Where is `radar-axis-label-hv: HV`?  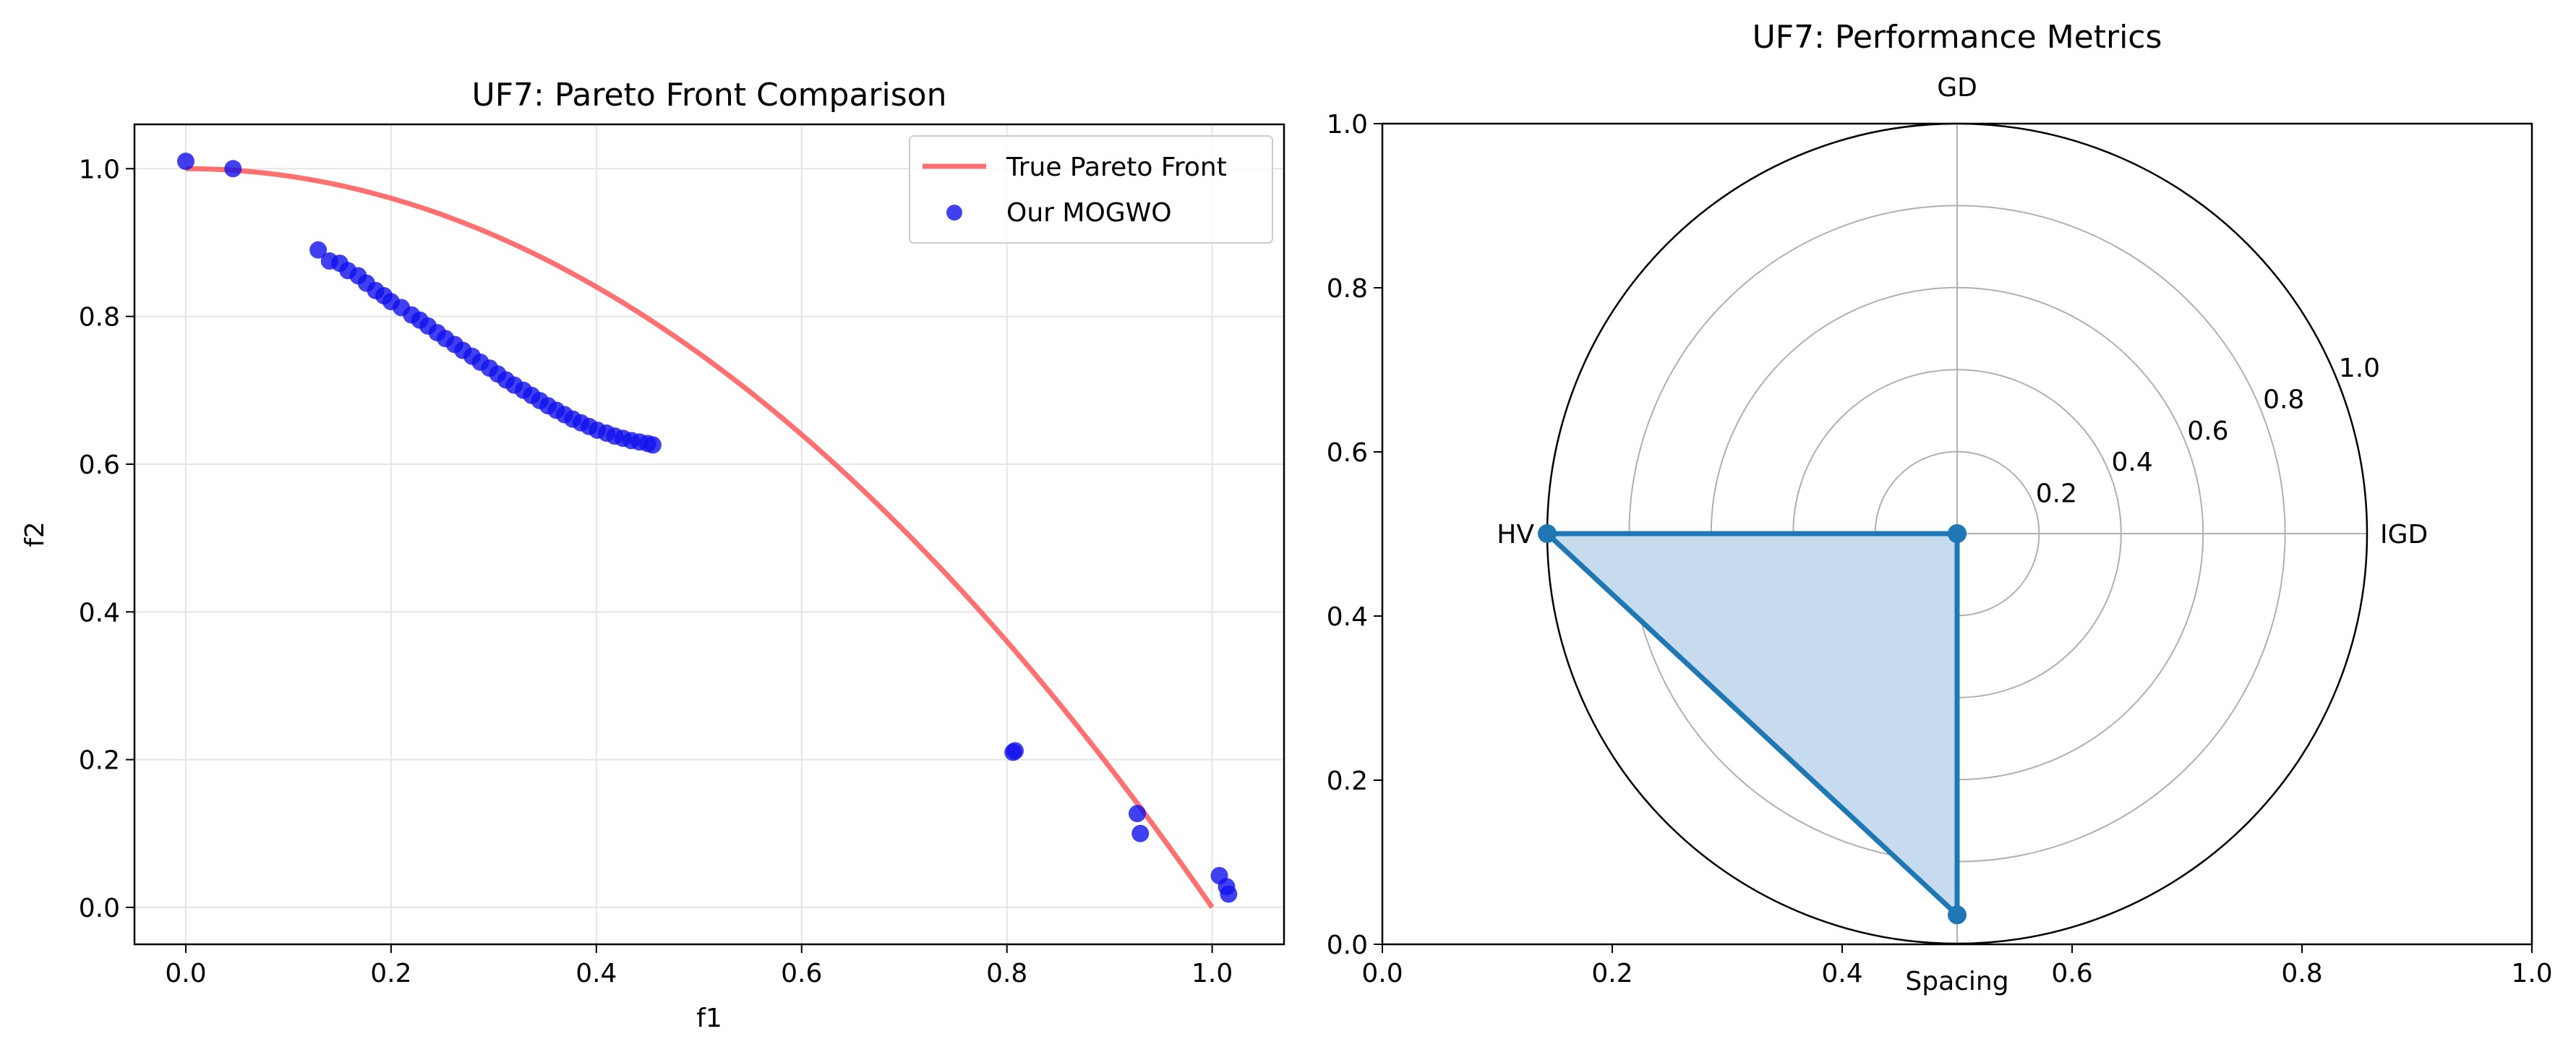
radar-axis-label-hv: HV is located at coordinates (1516, 535).